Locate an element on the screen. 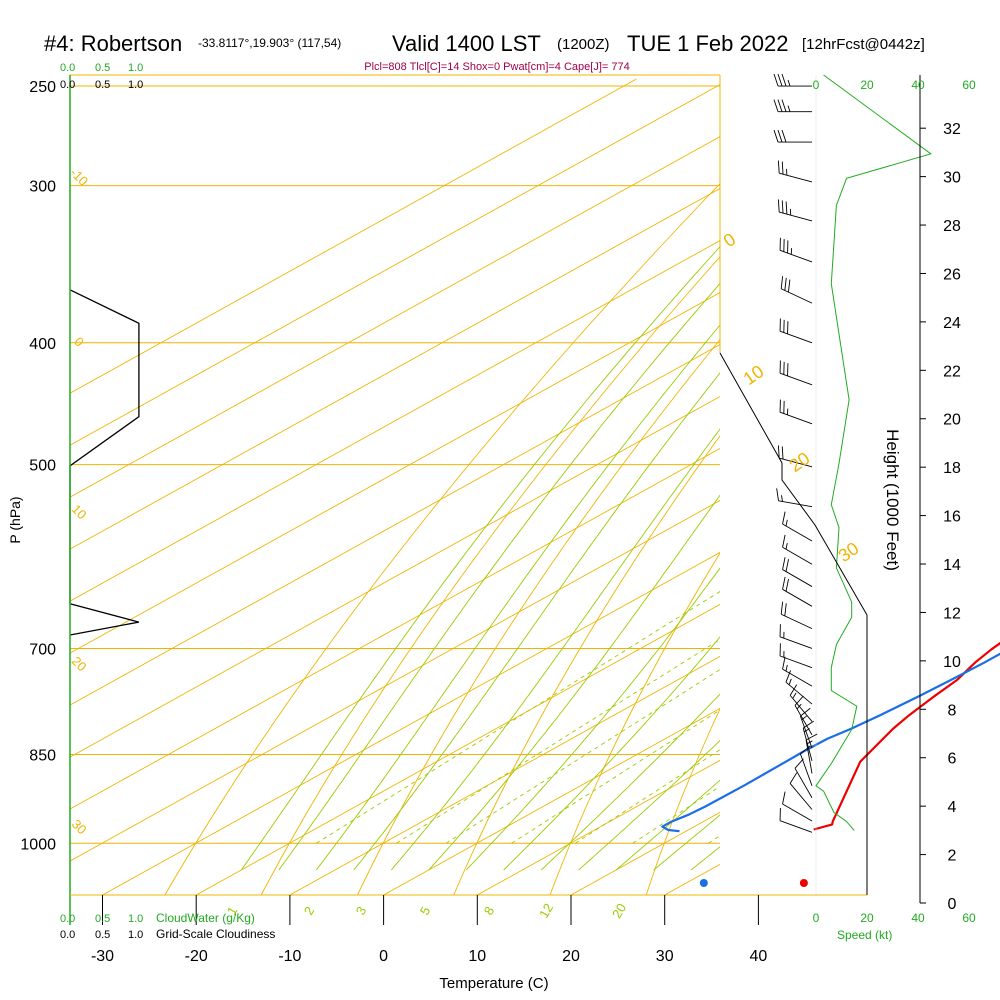  height-tick-label: 14 is located at coordinates (952, 565).